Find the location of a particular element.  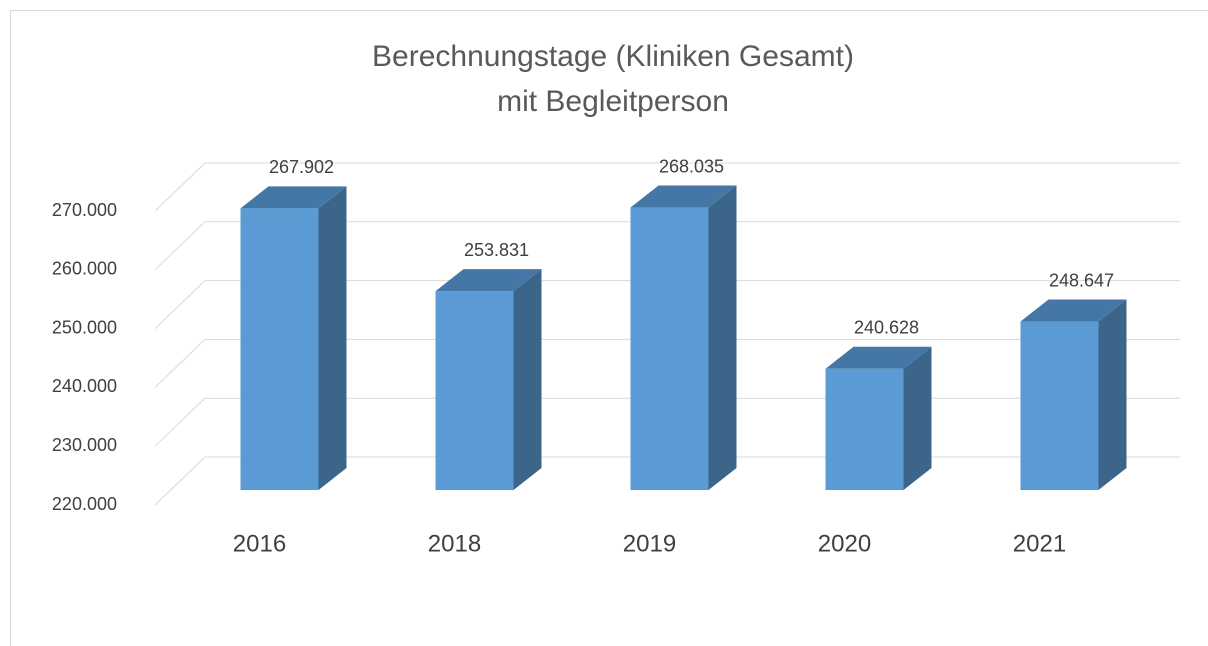

y-tick-label: 260.000 is located at coordinates (84, 269).